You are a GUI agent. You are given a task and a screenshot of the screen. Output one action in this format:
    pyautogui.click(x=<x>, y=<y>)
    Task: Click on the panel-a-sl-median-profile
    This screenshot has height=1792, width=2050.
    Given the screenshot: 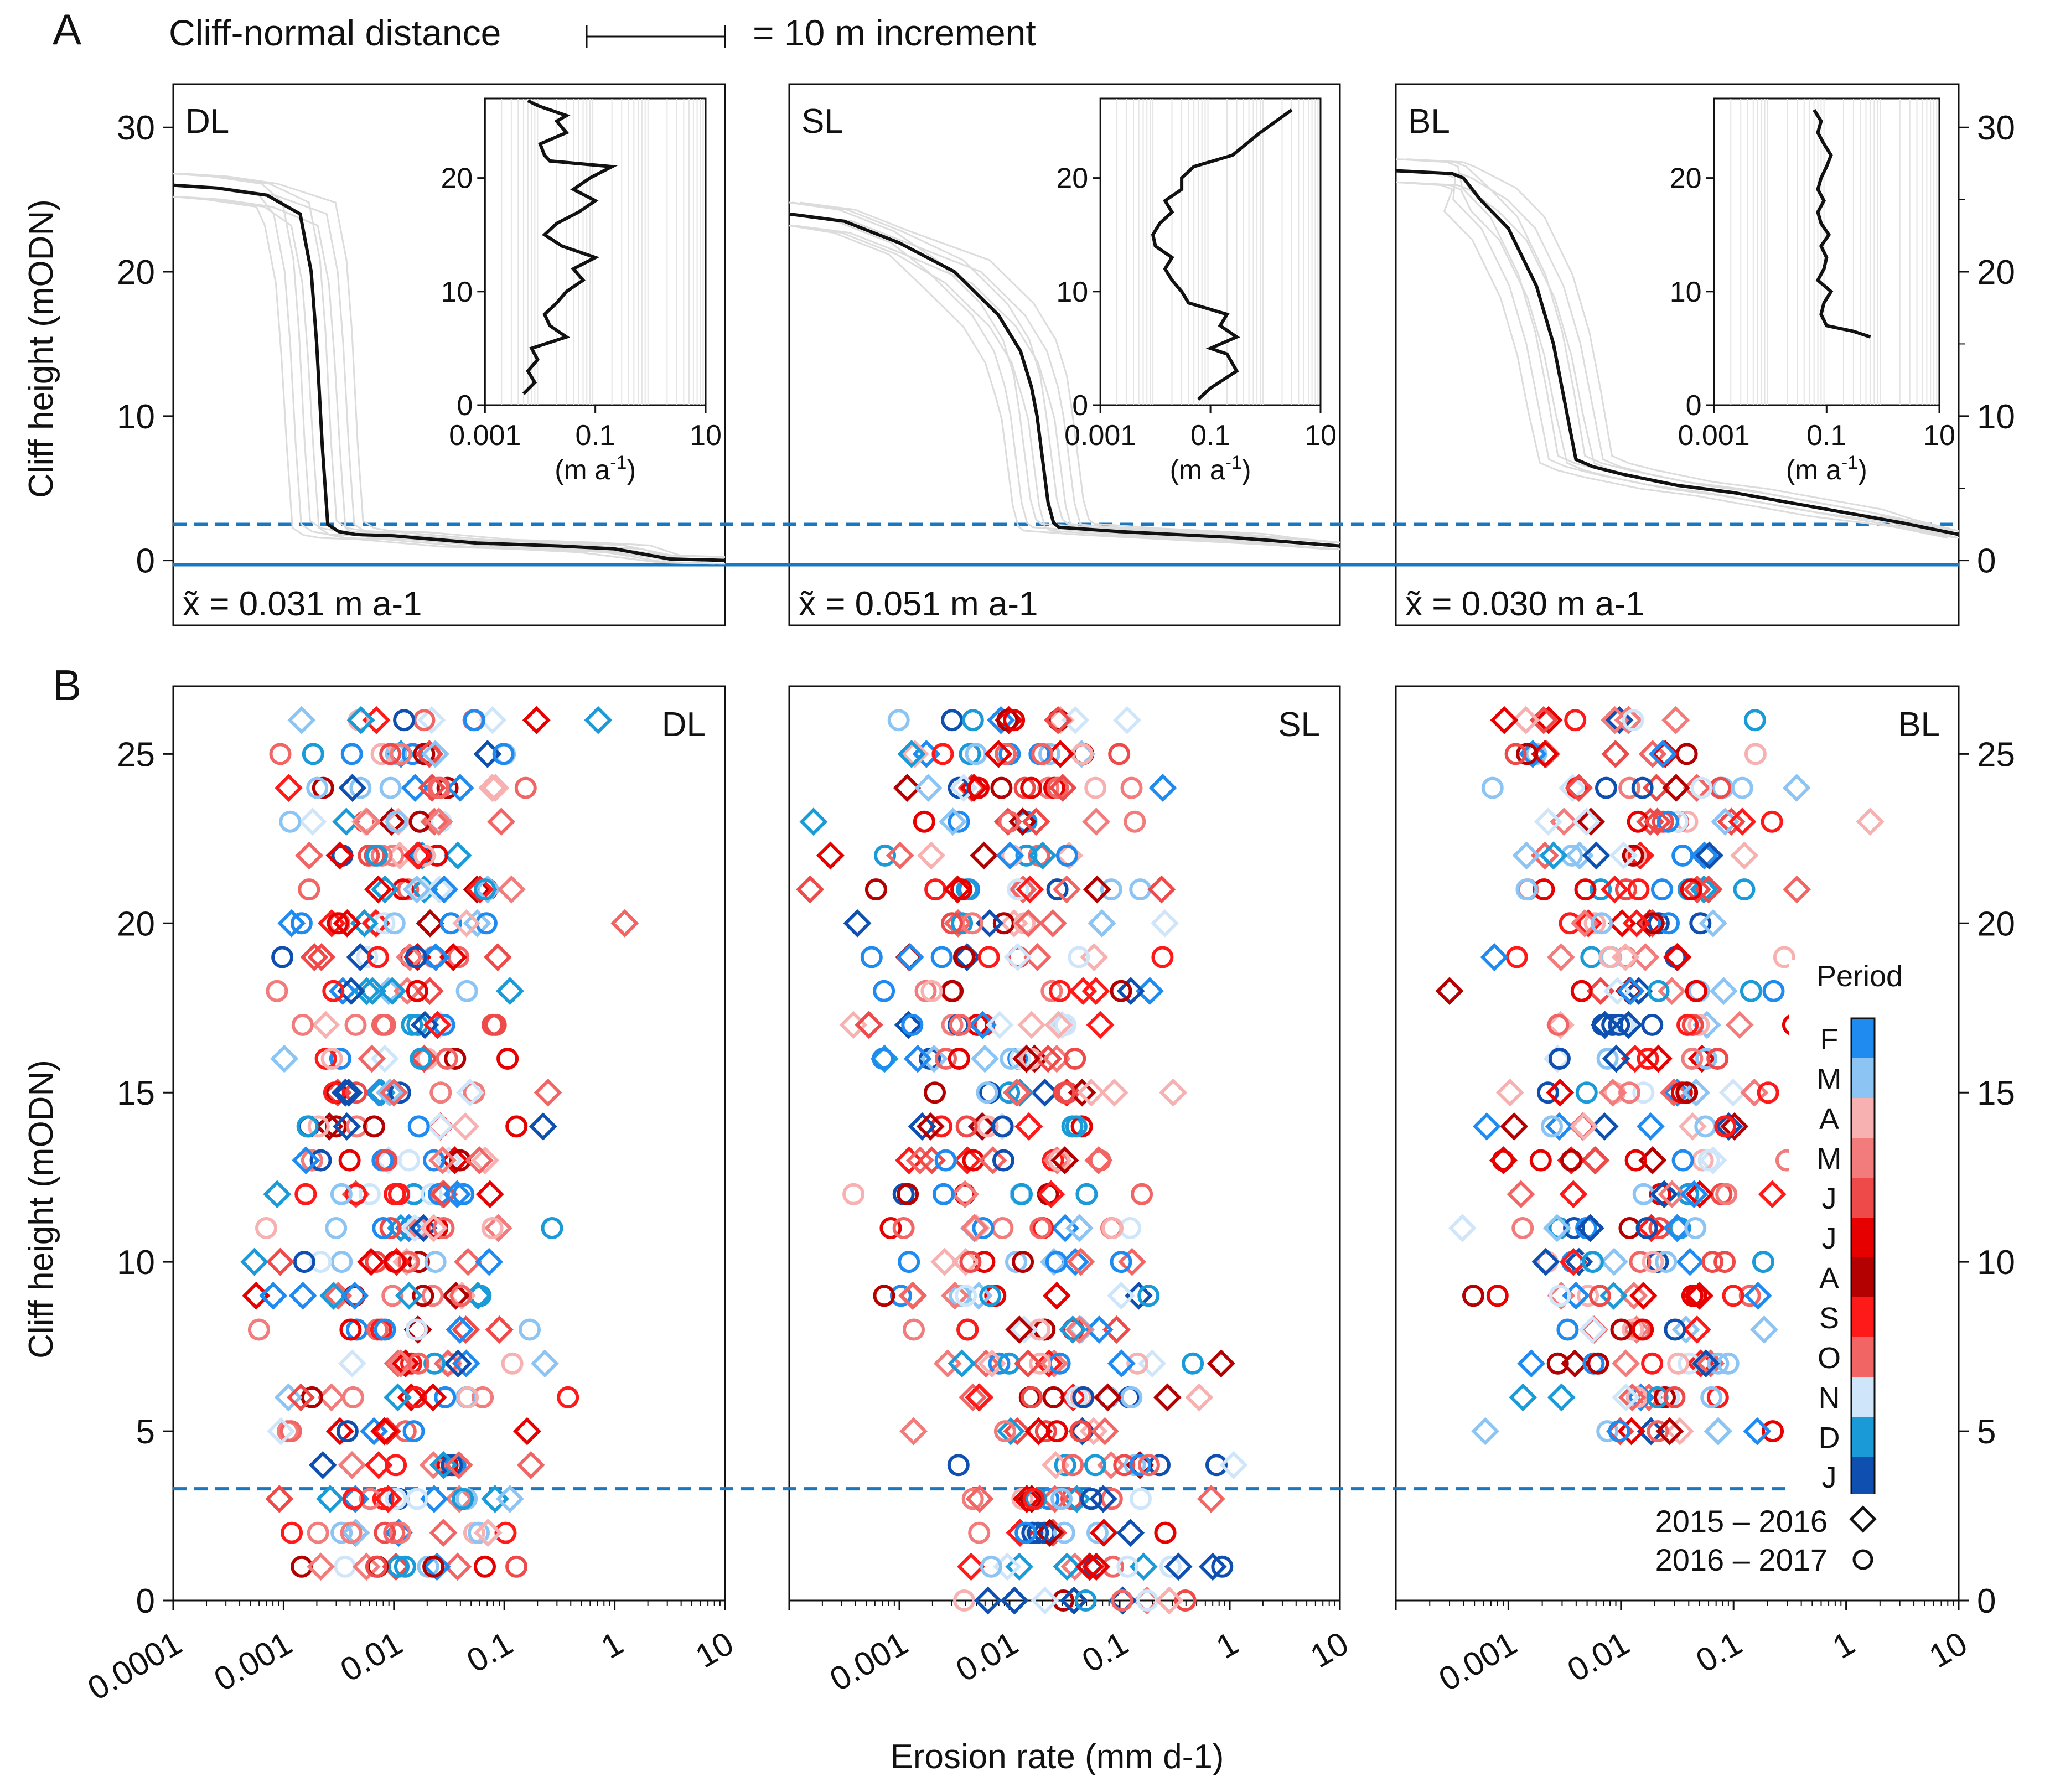 What is the action you would take?
    pyautogui.click(x=1064, y=380)
    